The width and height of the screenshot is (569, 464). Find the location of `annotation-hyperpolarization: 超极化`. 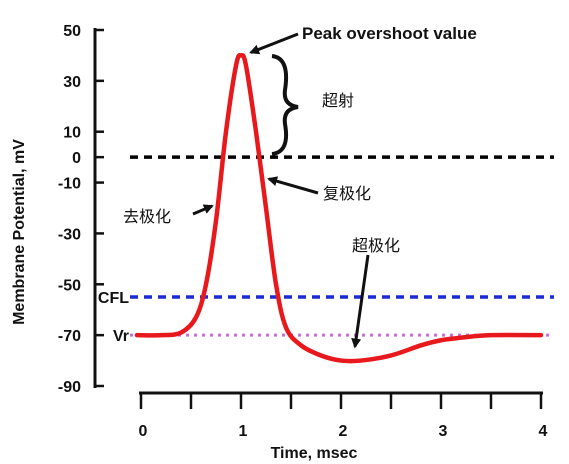

annotation-hyperpolarization: 超极化 is located at coordinates (376, 245).